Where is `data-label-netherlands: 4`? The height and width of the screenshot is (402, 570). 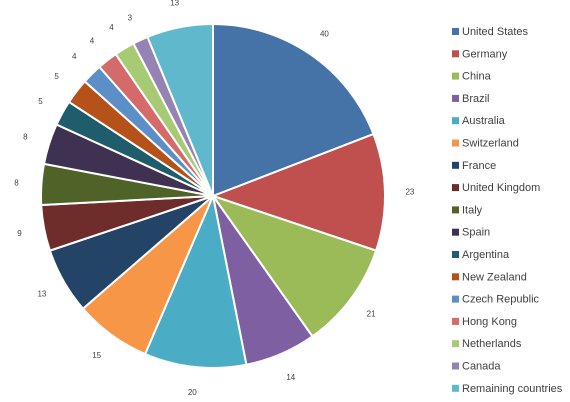
data-label-netherlands: 4 is located at coordinates (111, 27).